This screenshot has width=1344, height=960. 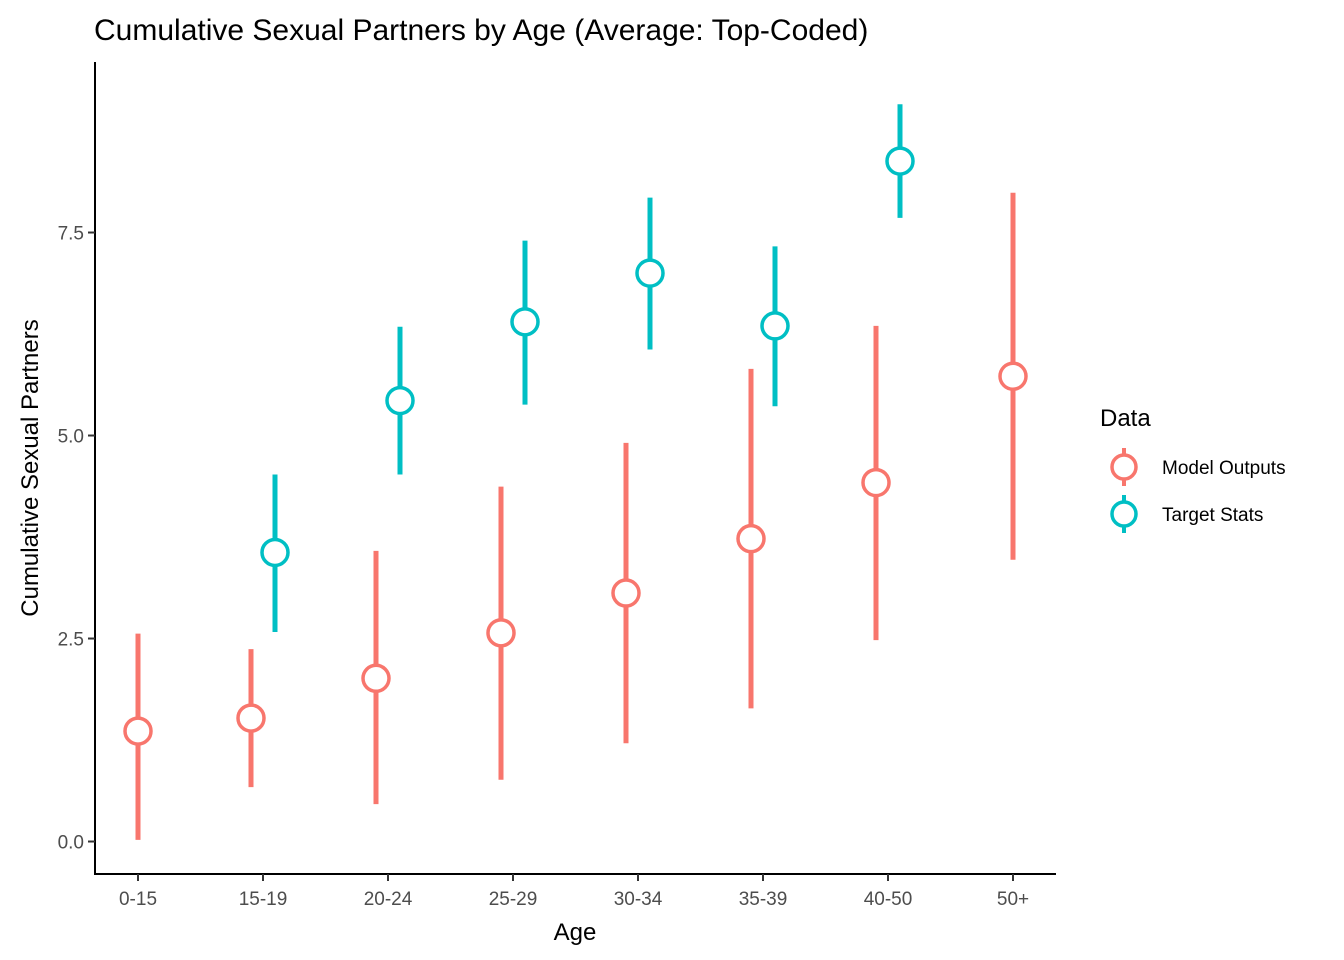 I want to click on x-tick-label: 15-19, so click(x=263, y=899).